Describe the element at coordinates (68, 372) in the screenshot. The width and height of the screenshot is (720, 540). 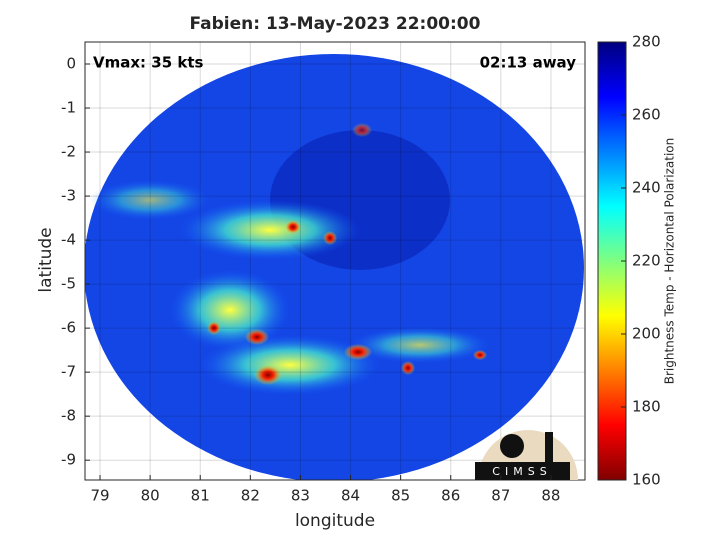
I see `y-tick-label: -7` at that location.